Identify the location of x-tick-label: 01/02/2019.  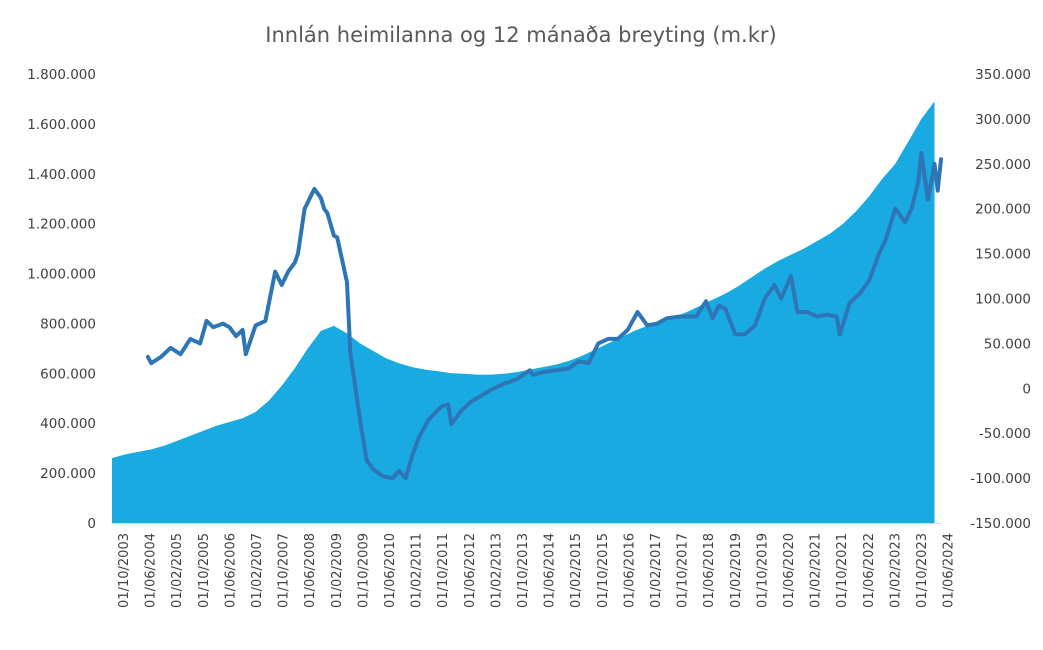
(736, 570).